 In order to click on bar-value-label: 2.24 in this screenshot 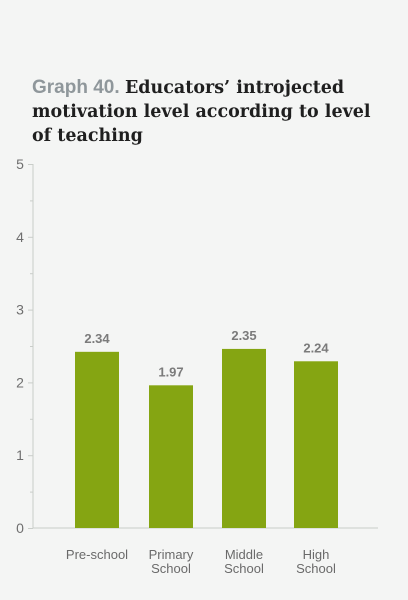, I will do `click(316, 347)`.